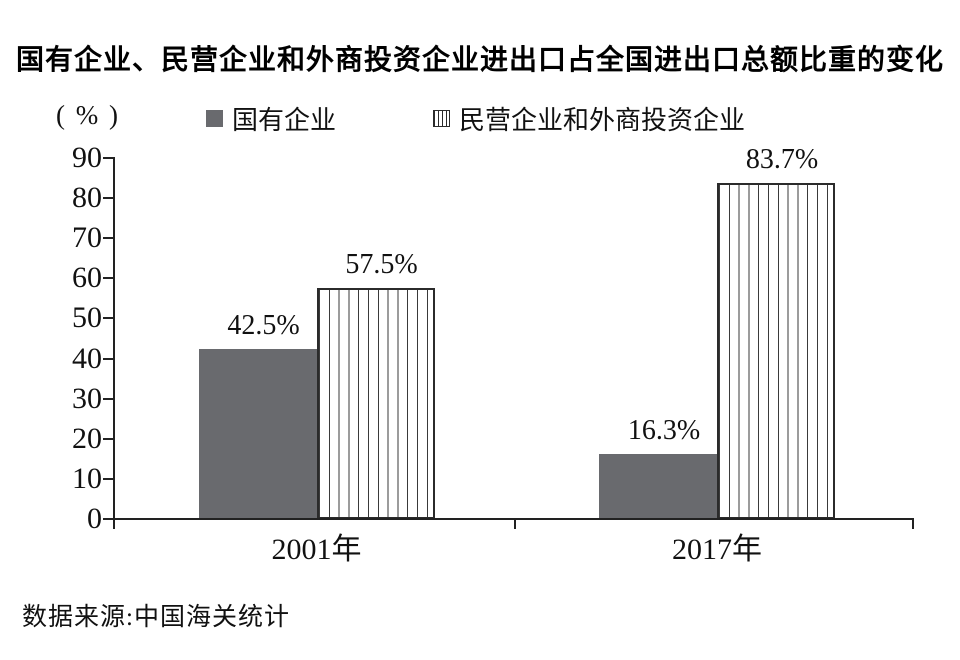  I want to click on value-label: 83.7%, so click(782, 160).